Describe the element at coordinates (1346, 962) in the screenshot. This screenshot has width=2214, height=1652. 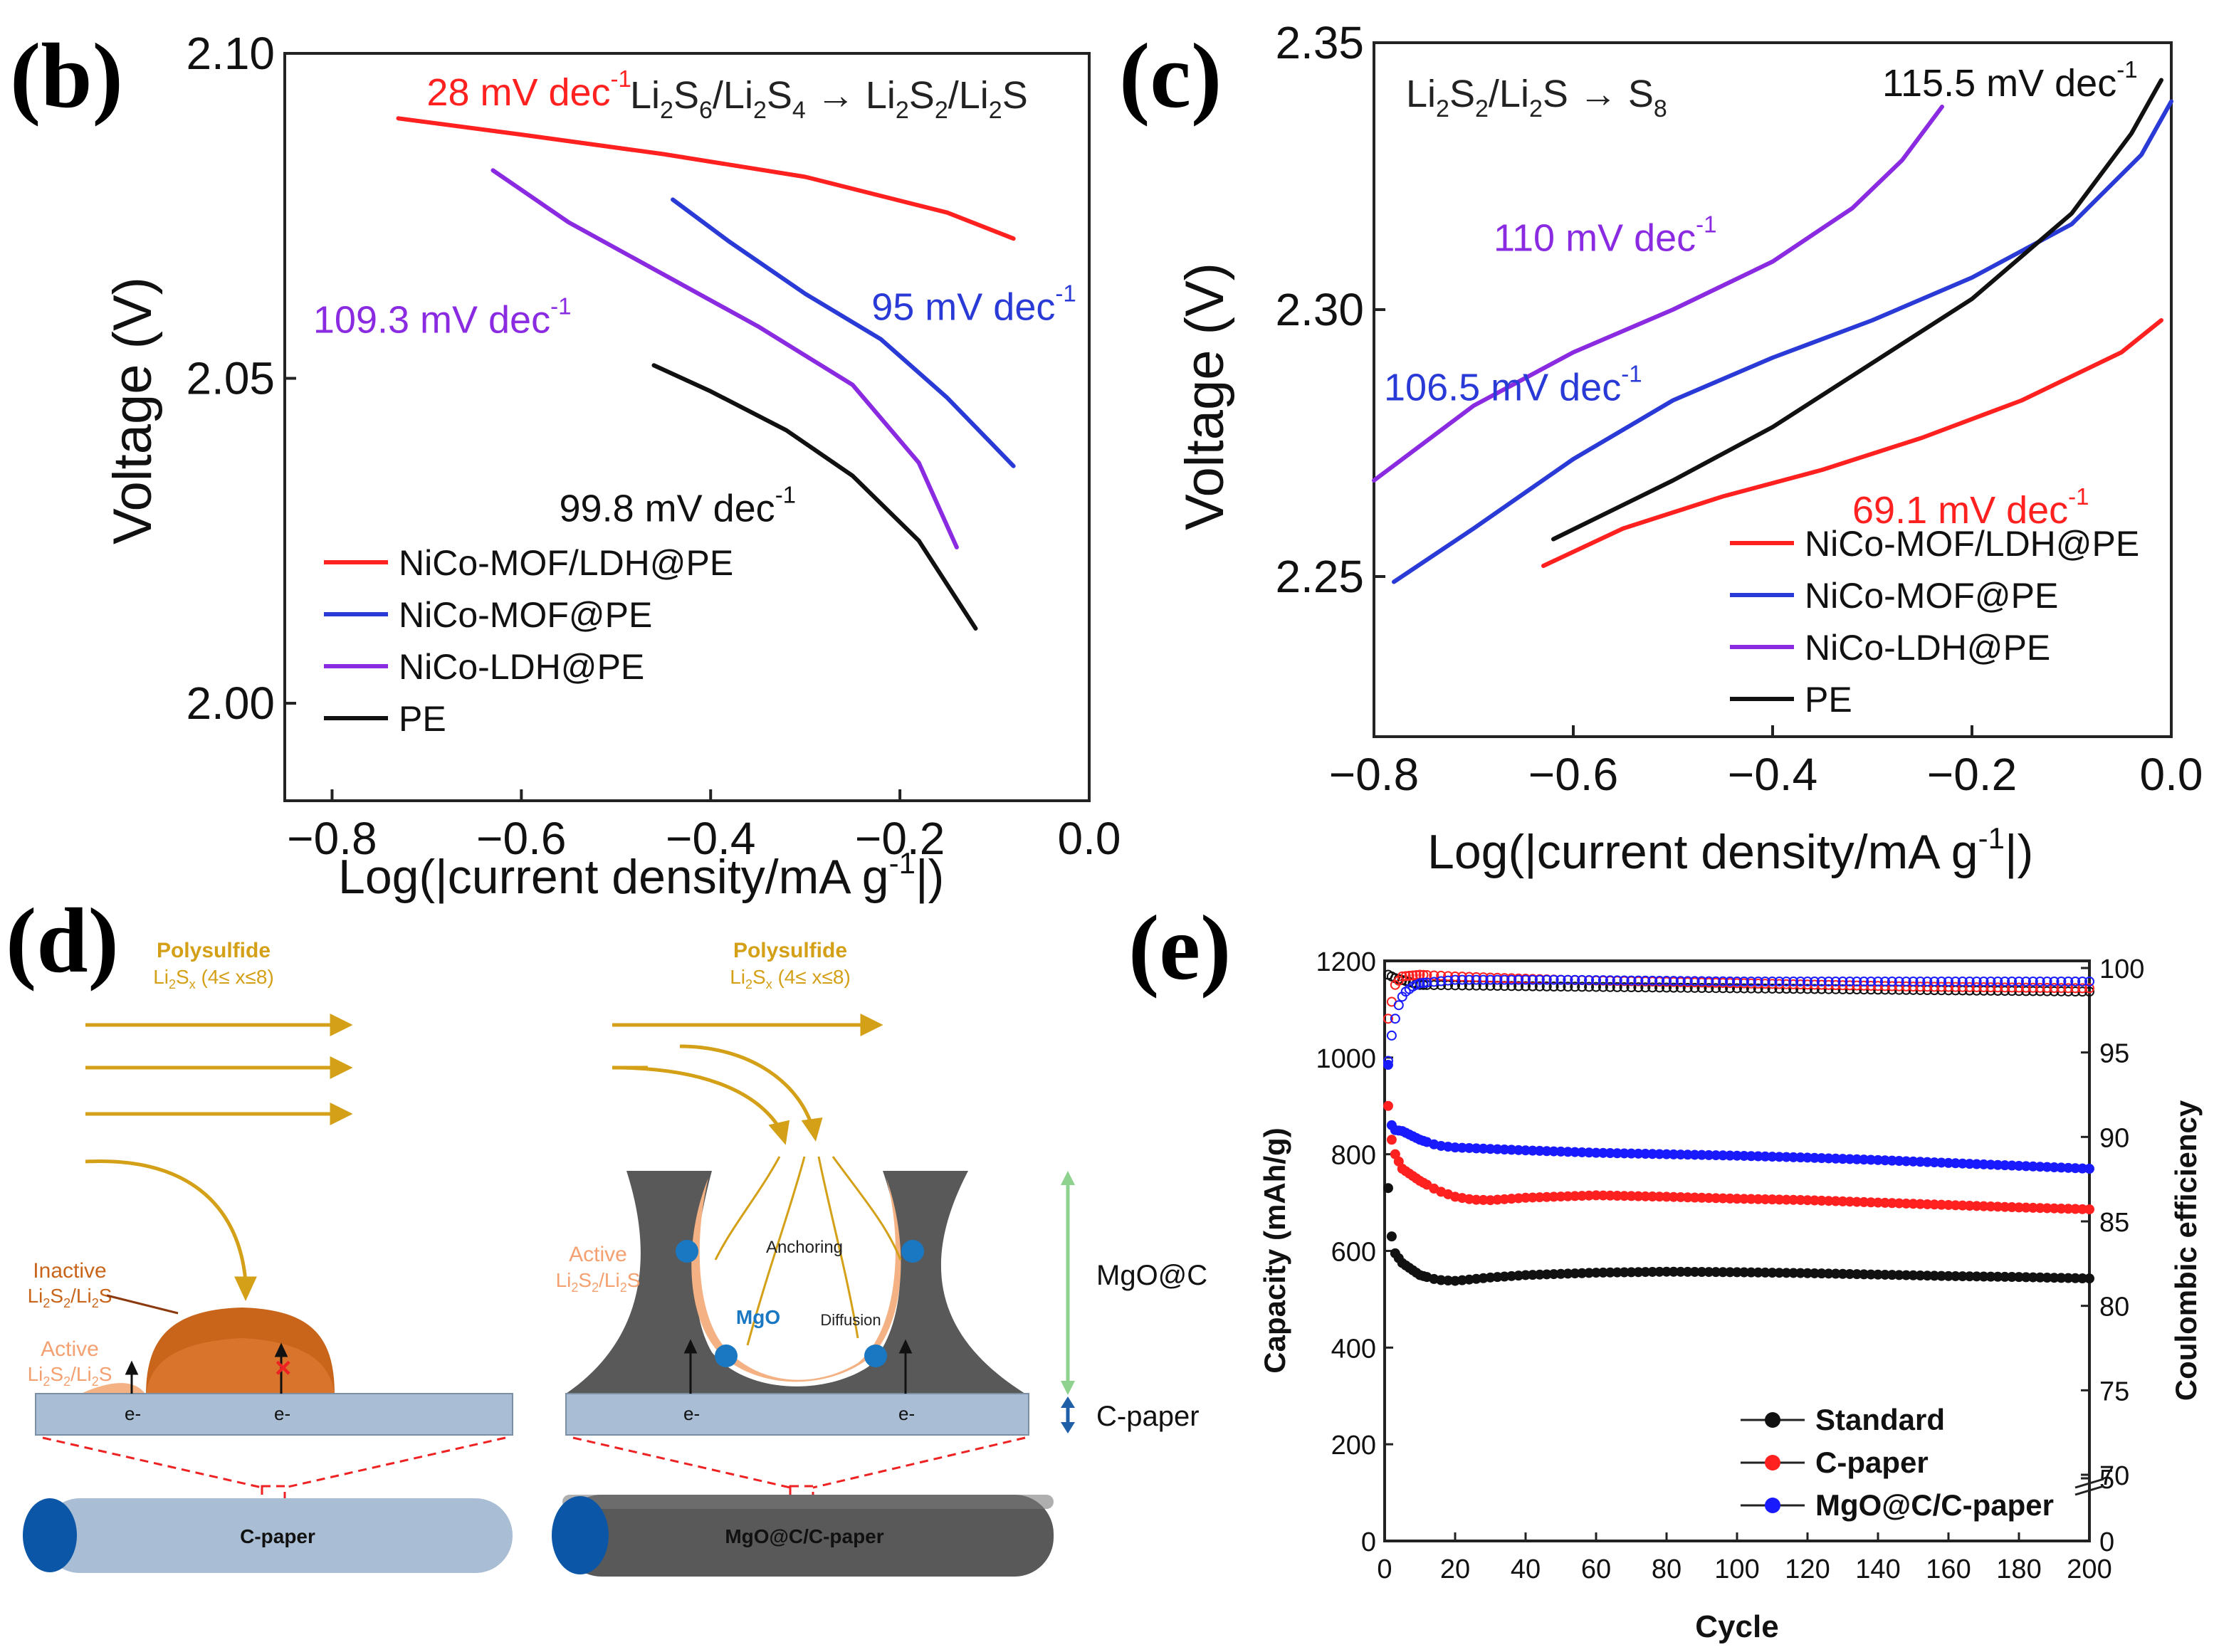
I see `y-tick-label: 1200` at that location.